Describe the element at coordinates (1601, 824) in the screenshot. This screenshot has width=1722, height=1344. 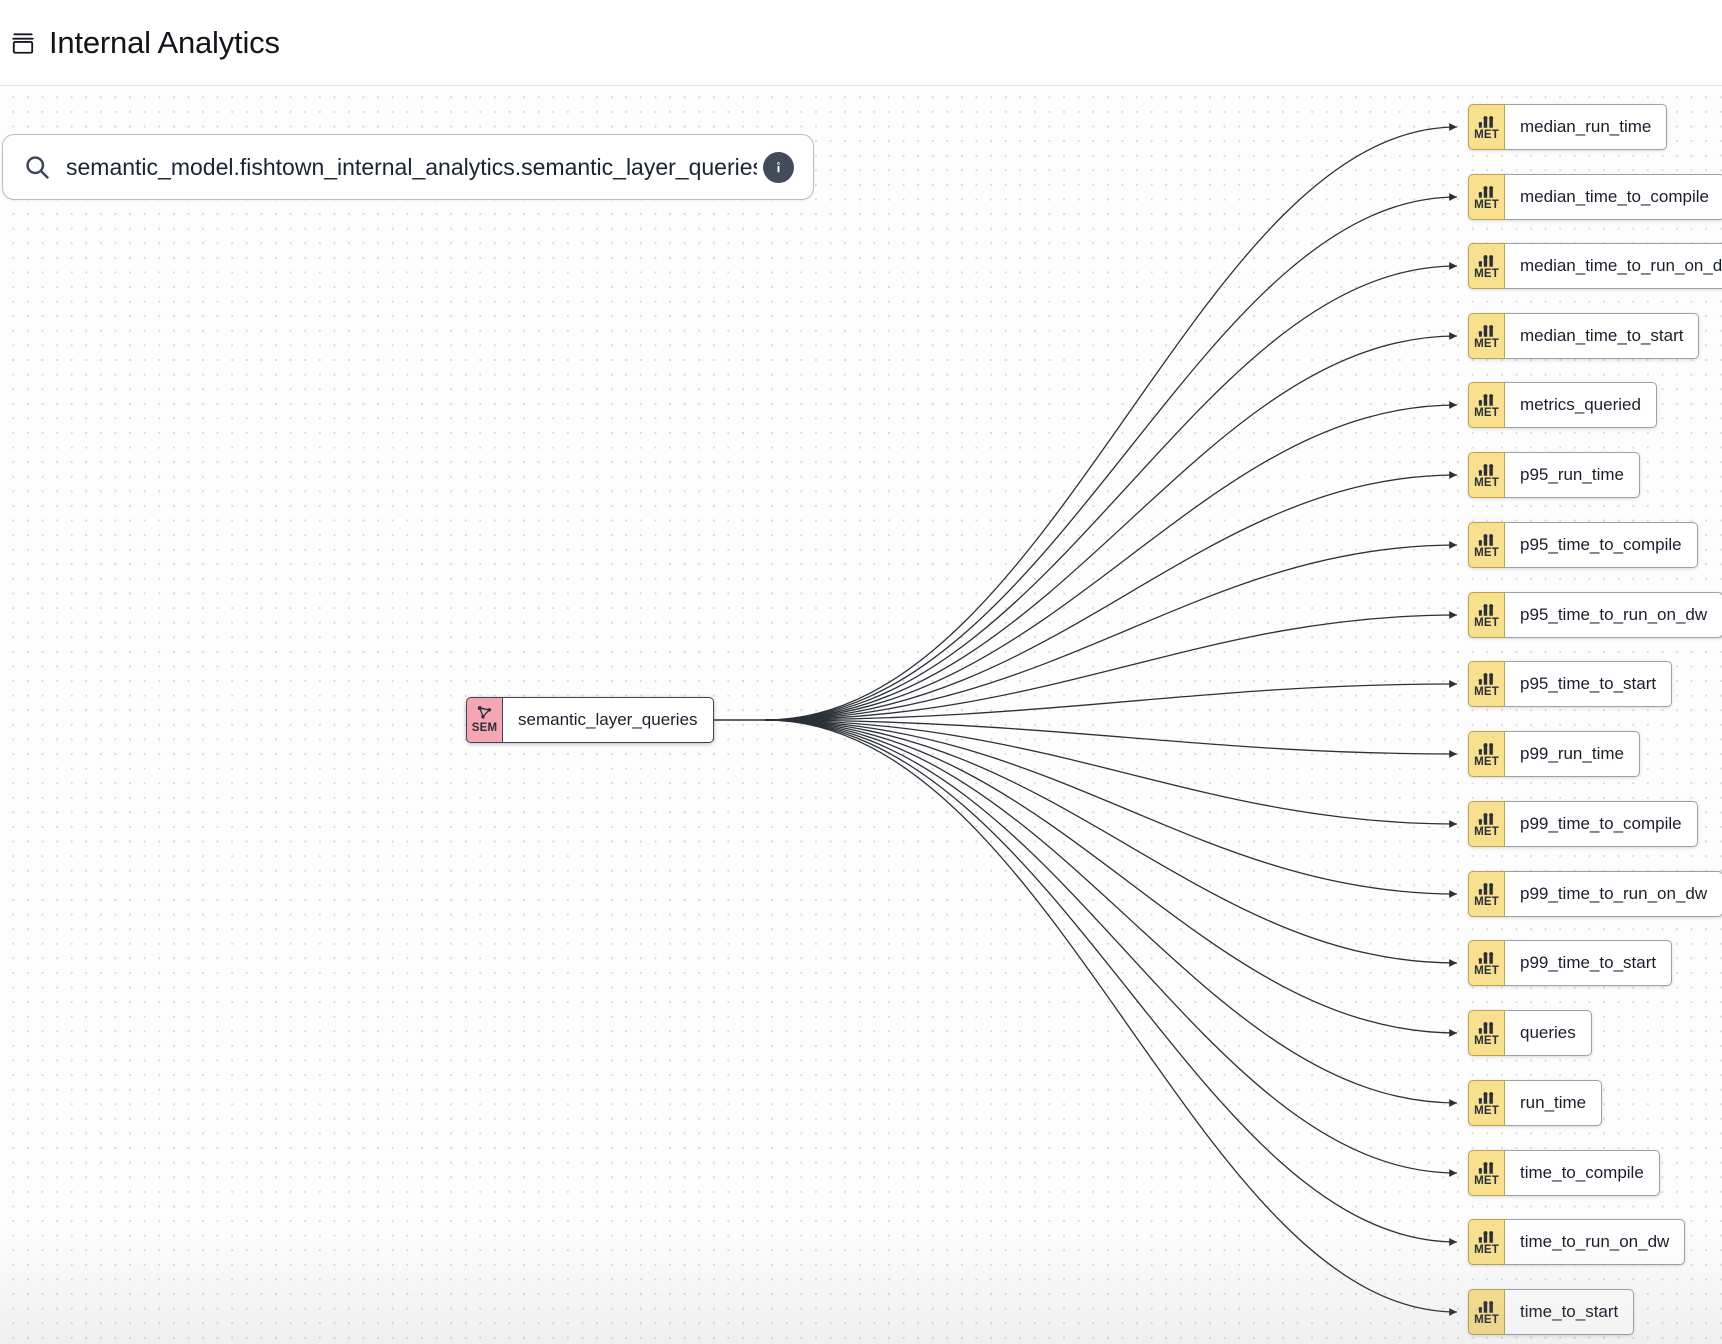
I see `node-label: p99_time_to_compile` at that location.